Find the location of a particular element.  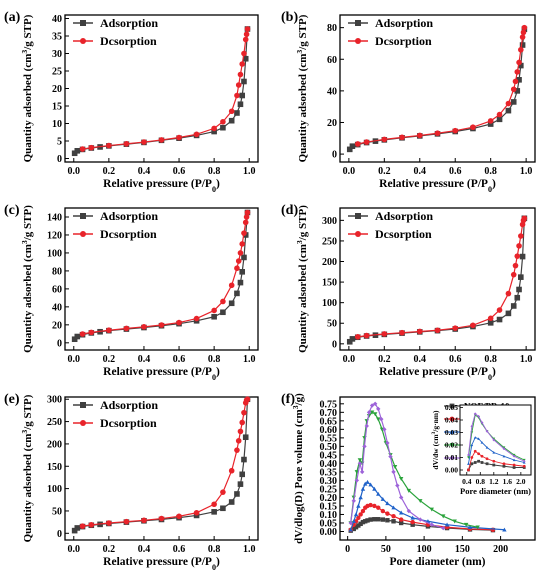

y-tick-label: 0.10 is located at coordinates (329, 515).